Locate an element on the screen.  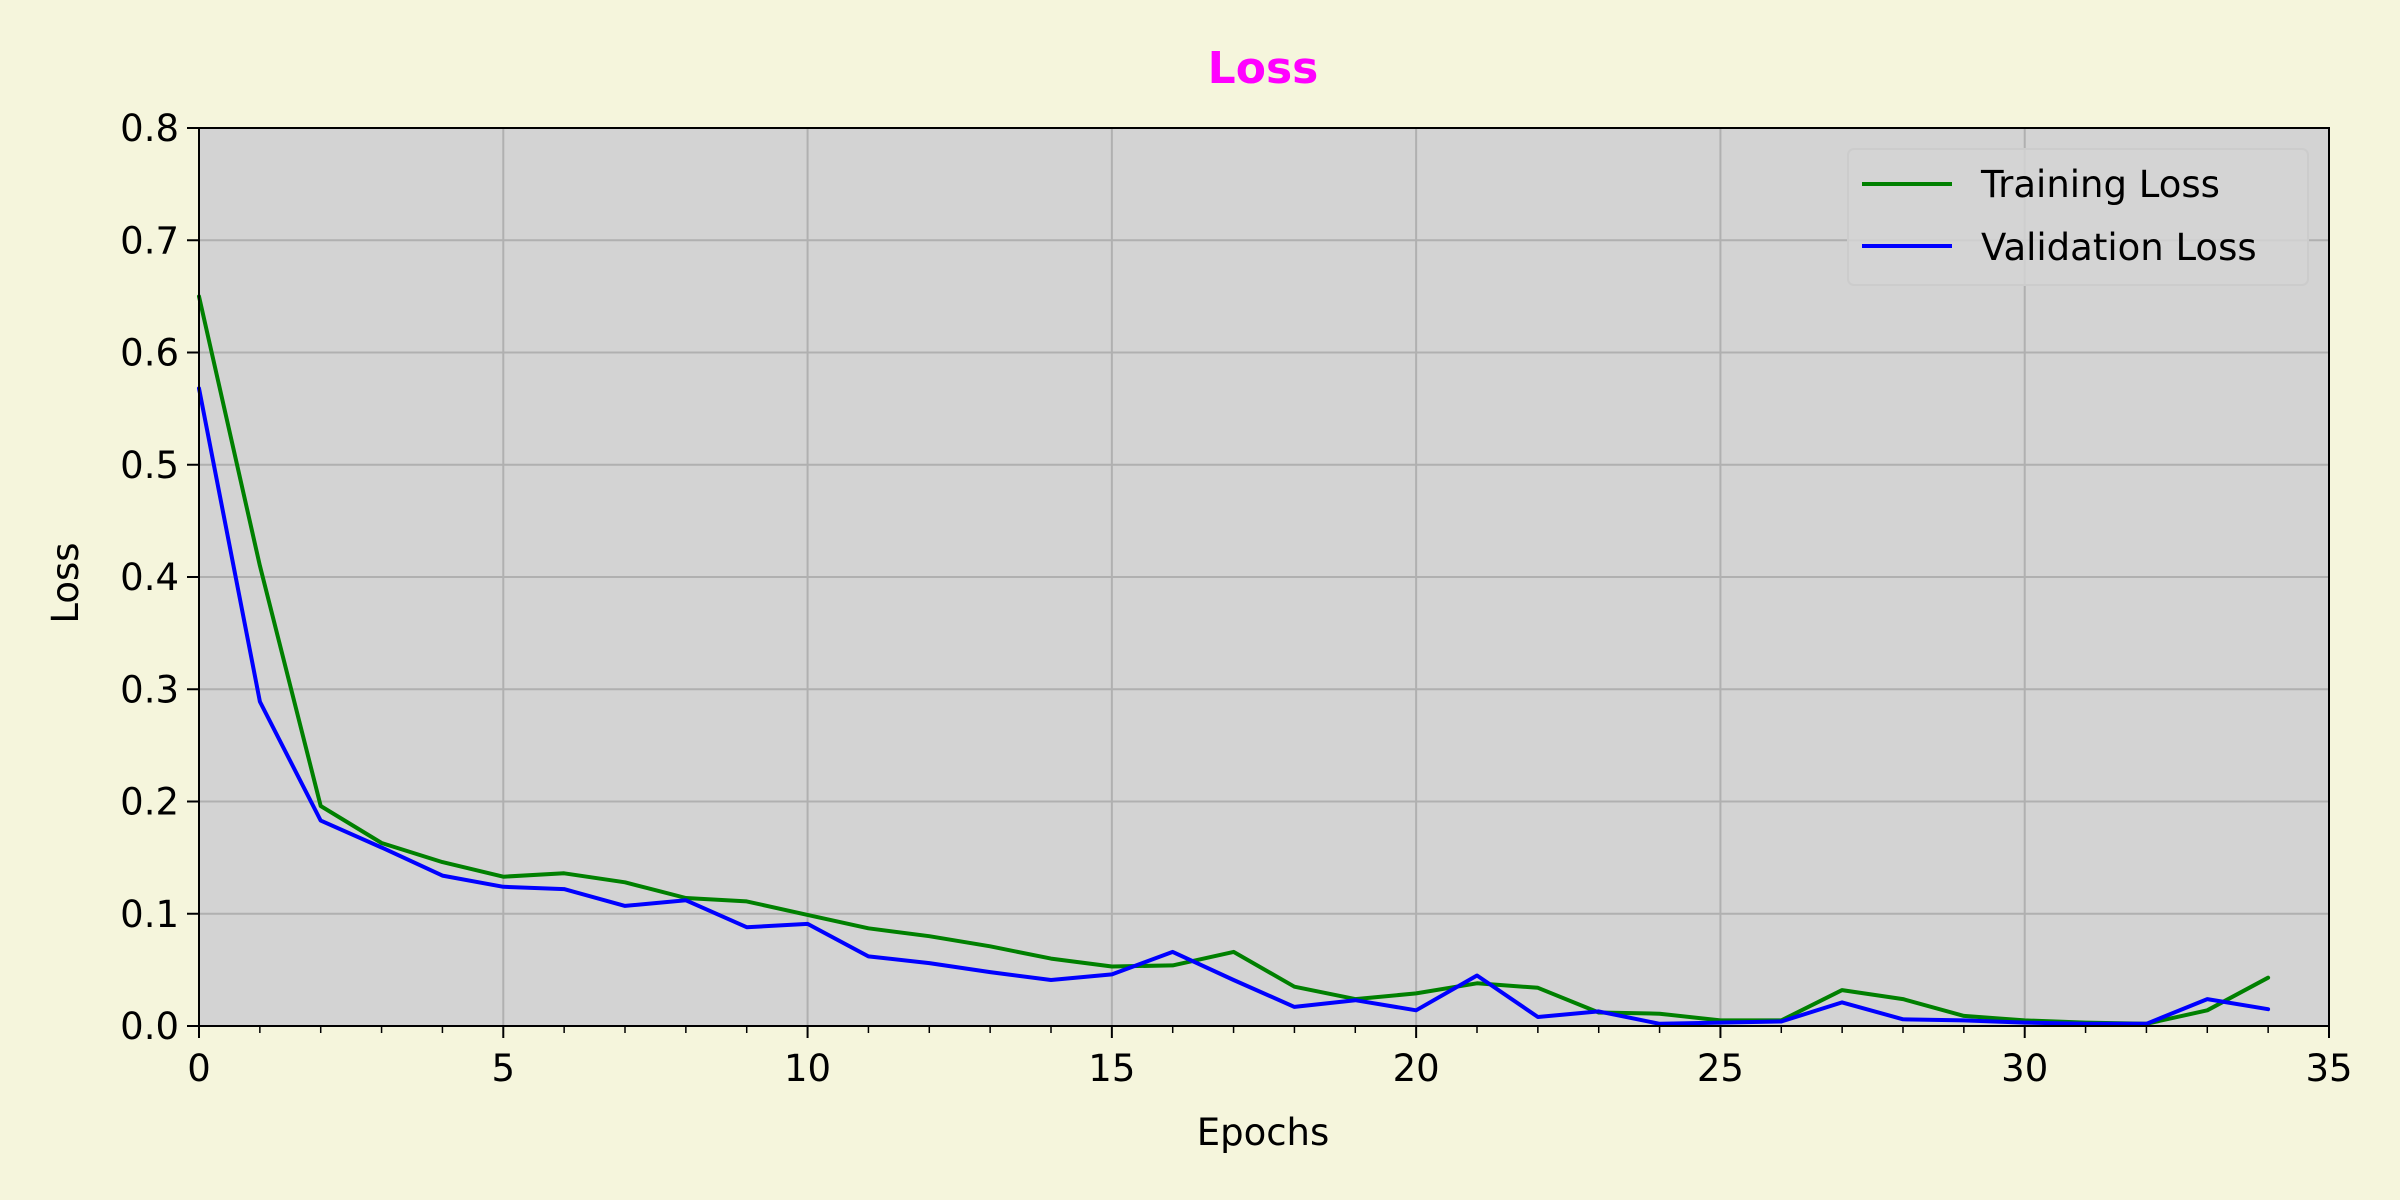
x-axis-label: Epochs is located at coordinates (1263, 1132).